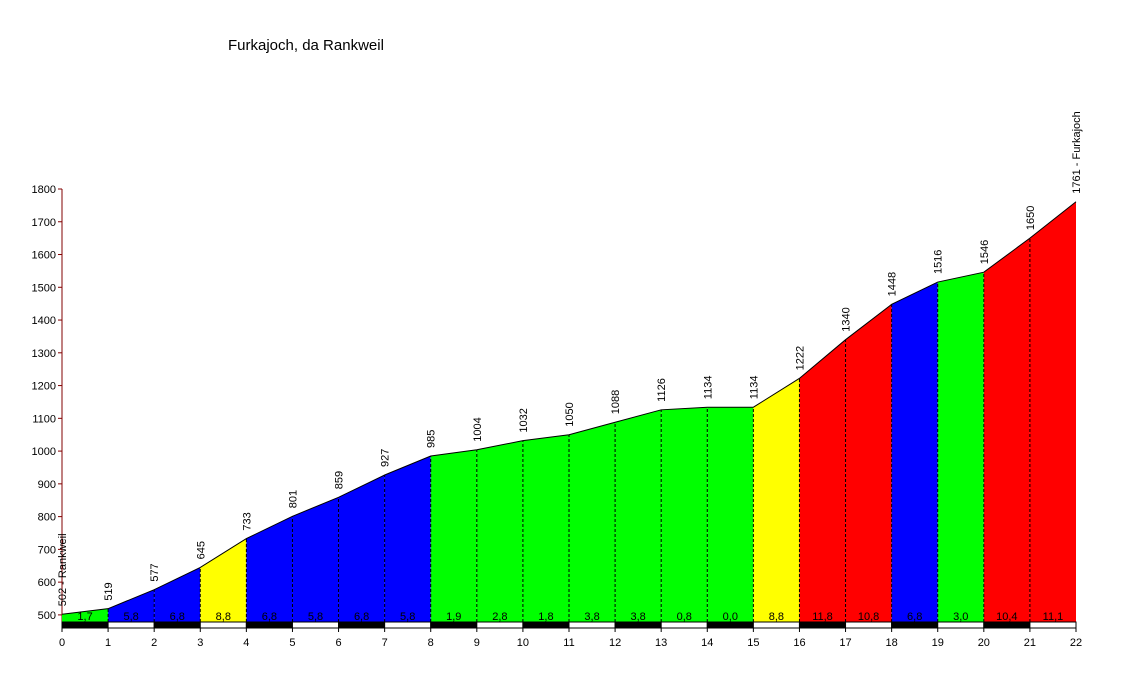  I want to click on y-tick-label: 1200, so click(44, 387).